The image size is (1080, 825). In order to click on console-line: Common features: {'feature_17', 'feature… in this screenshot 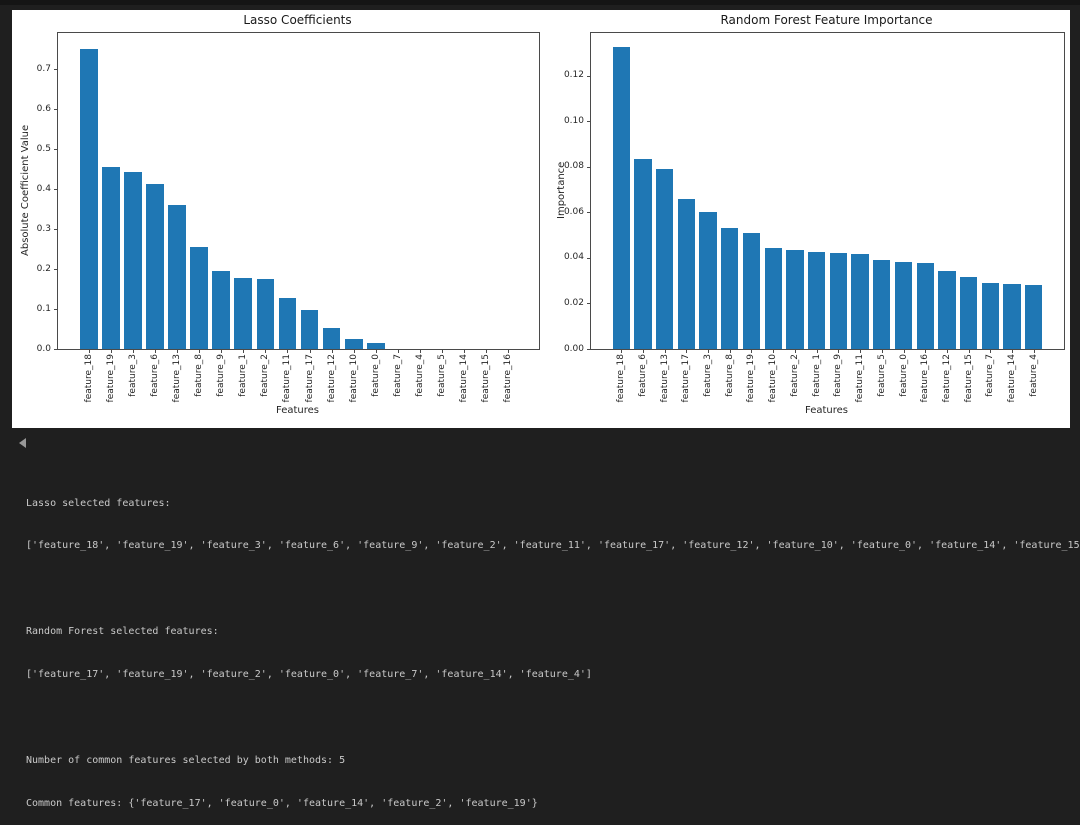, I will do `click(282, 803)`.